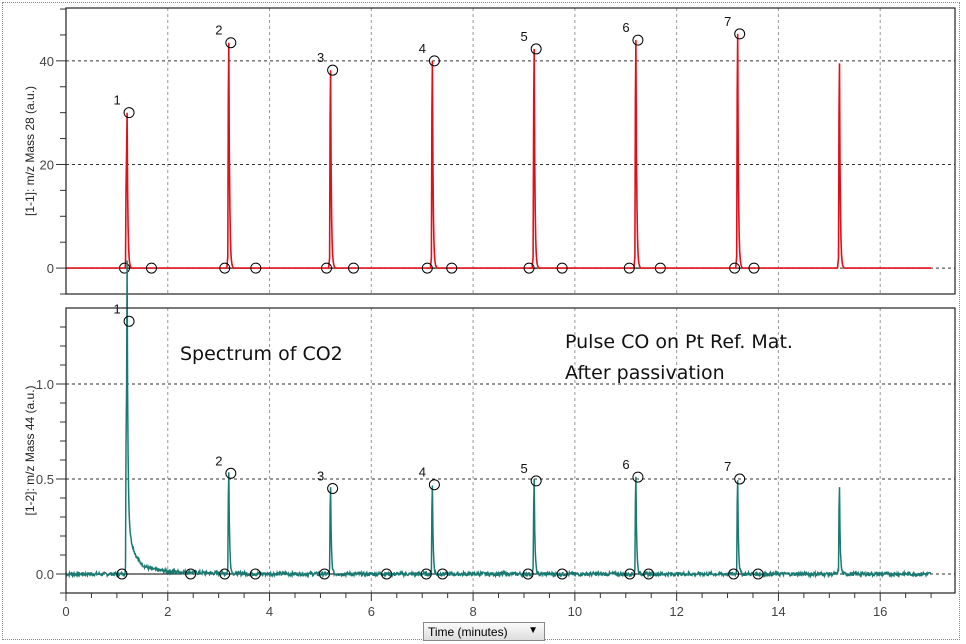 The width and height of the screenshot is (966, 644). Describe the element at coordinates (50, 268) in the screenshot. I see `y-tick-label: 0` at that location.